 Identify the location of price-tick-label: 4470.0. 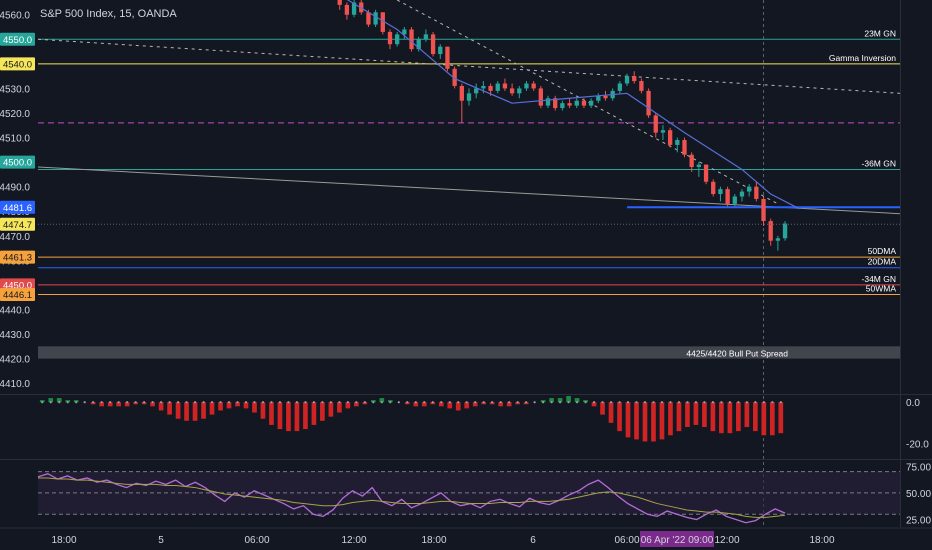
(15, 237).